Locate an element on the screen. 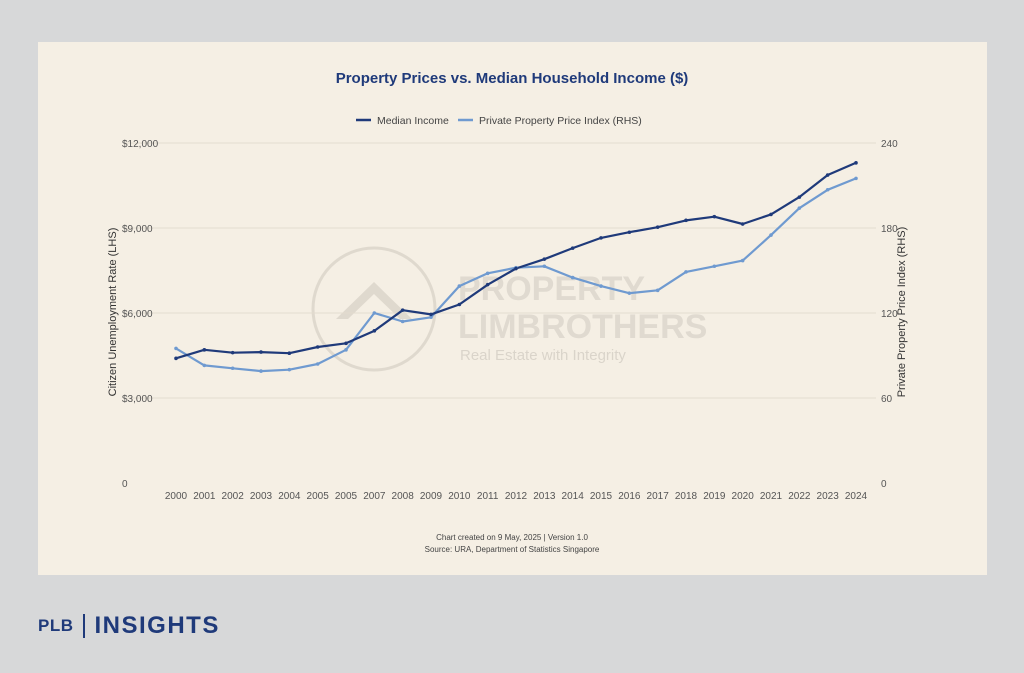  x-tick-label: 2016 is located at coordinates (629, 496).